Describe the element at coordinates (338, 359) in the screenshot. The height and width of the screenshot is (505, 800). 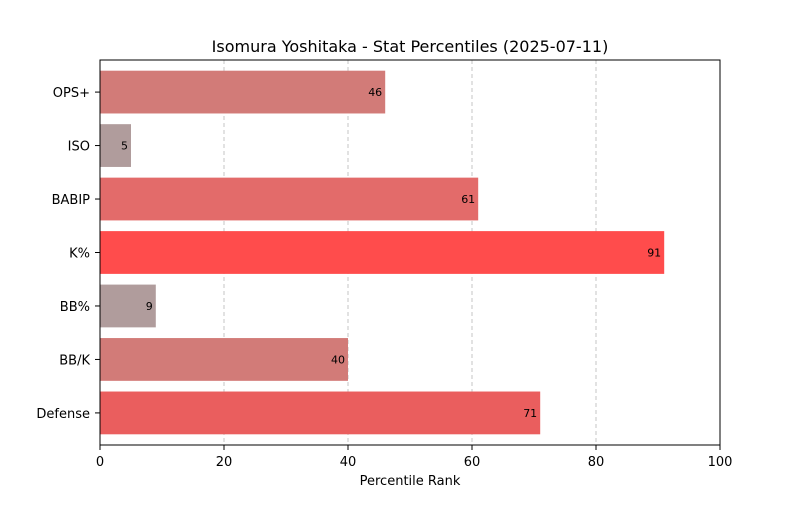
I see `bar-value-label: 40` at that location.